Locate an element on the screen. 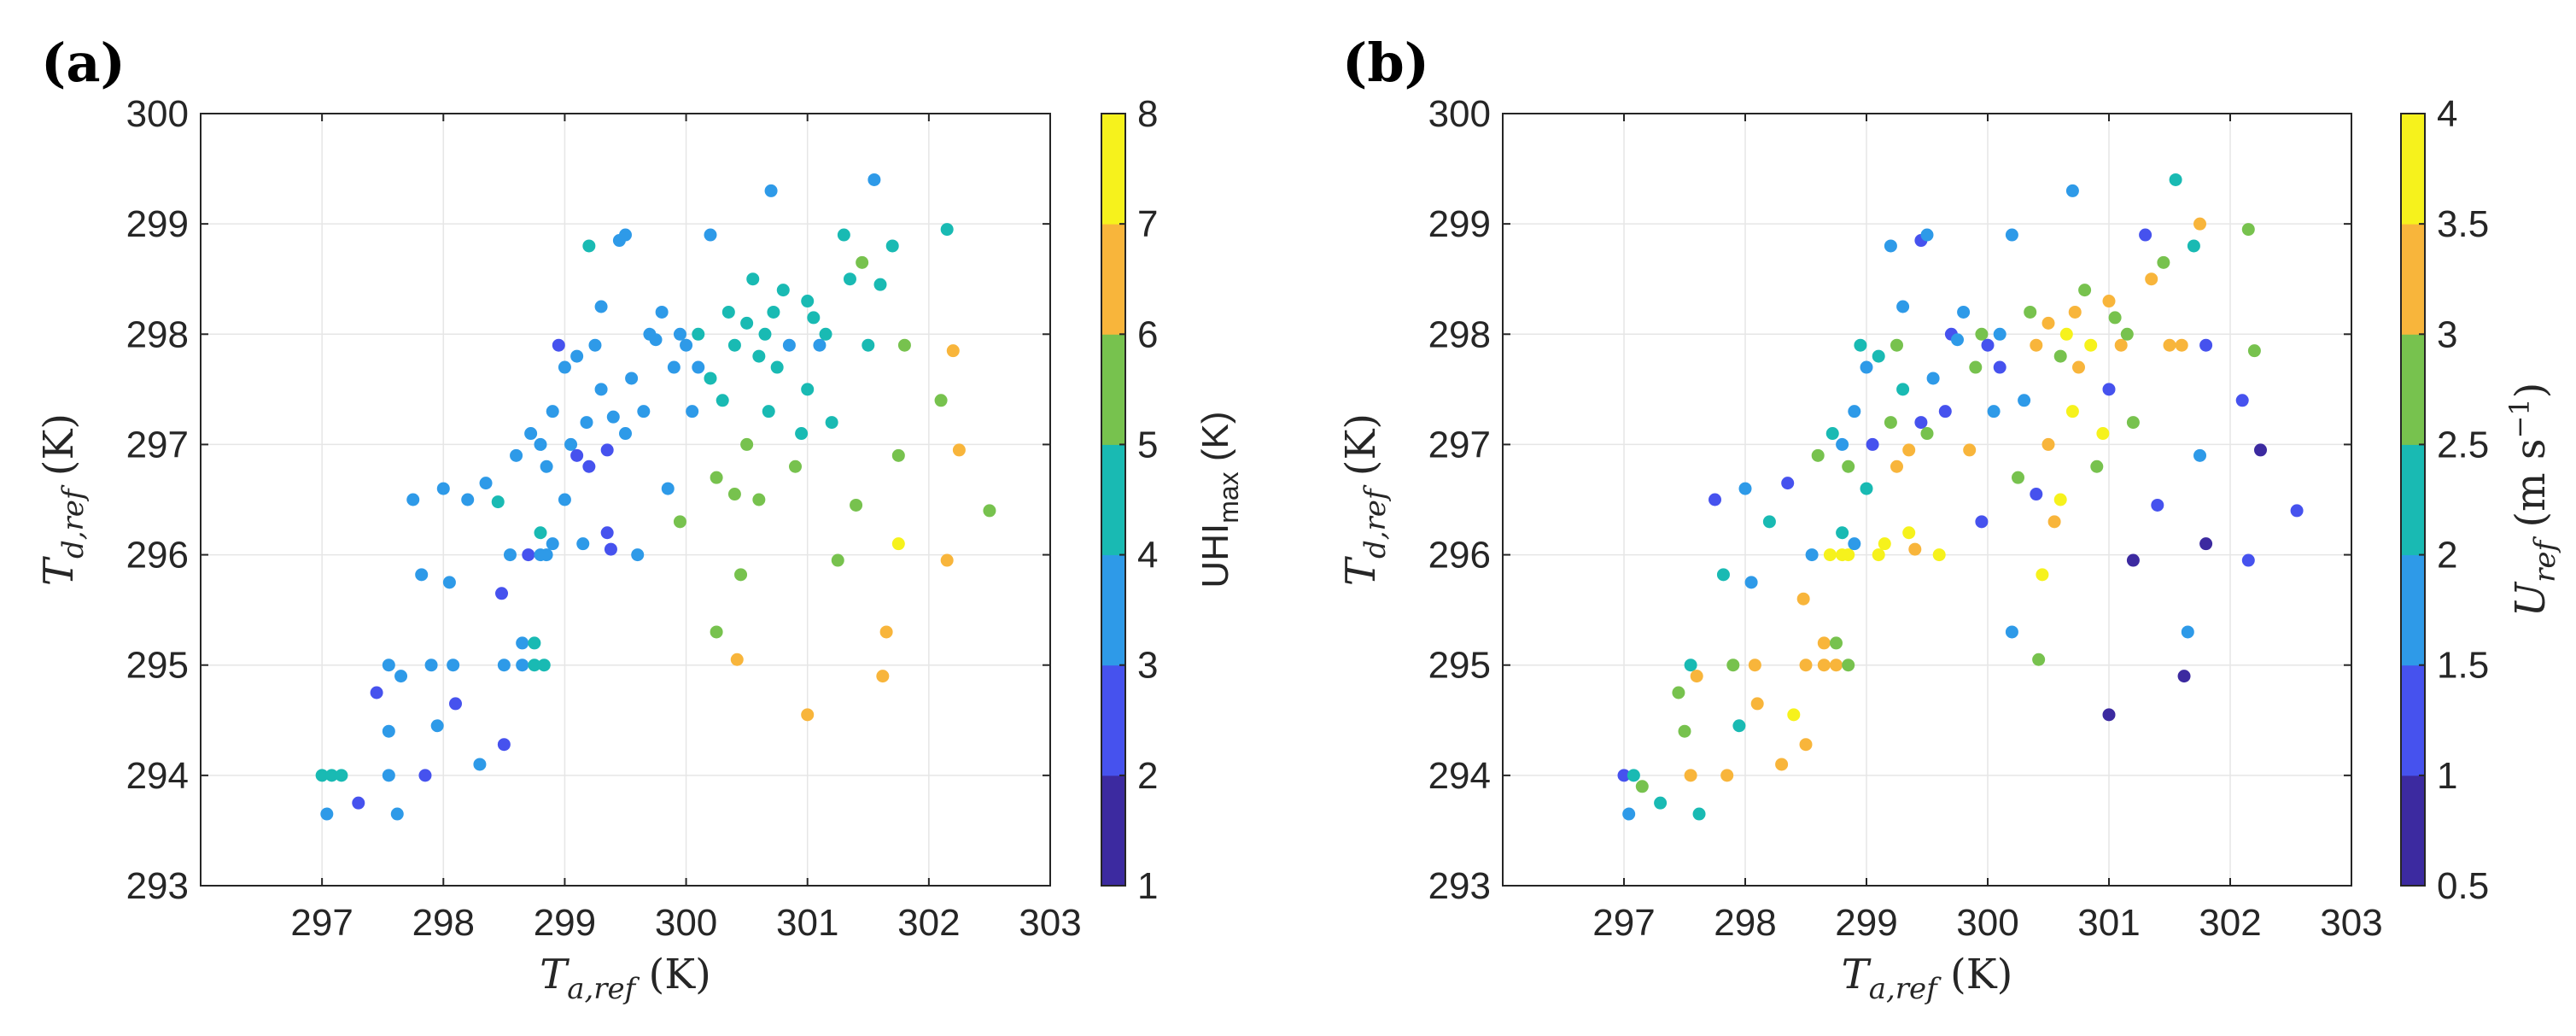  x-tick-label: 302 is located at coordinates (928, 923).